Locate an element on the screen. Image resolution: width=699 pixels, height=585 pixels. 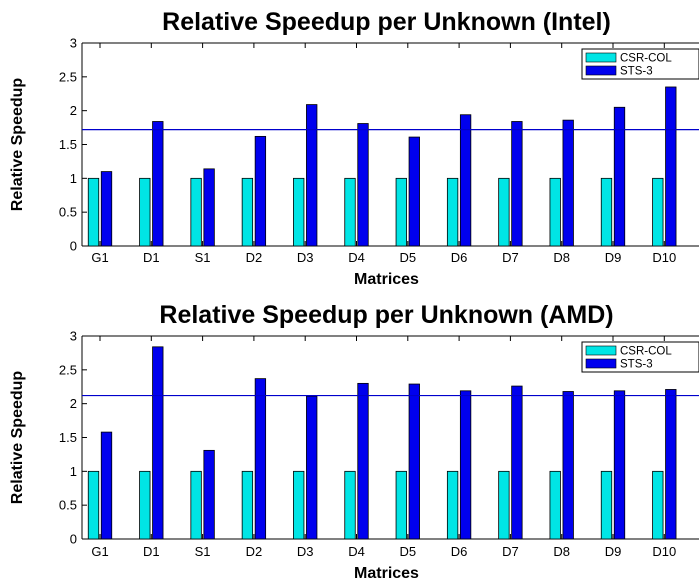
y-tick-label: 1.5 is located at coordinates (68, 437).